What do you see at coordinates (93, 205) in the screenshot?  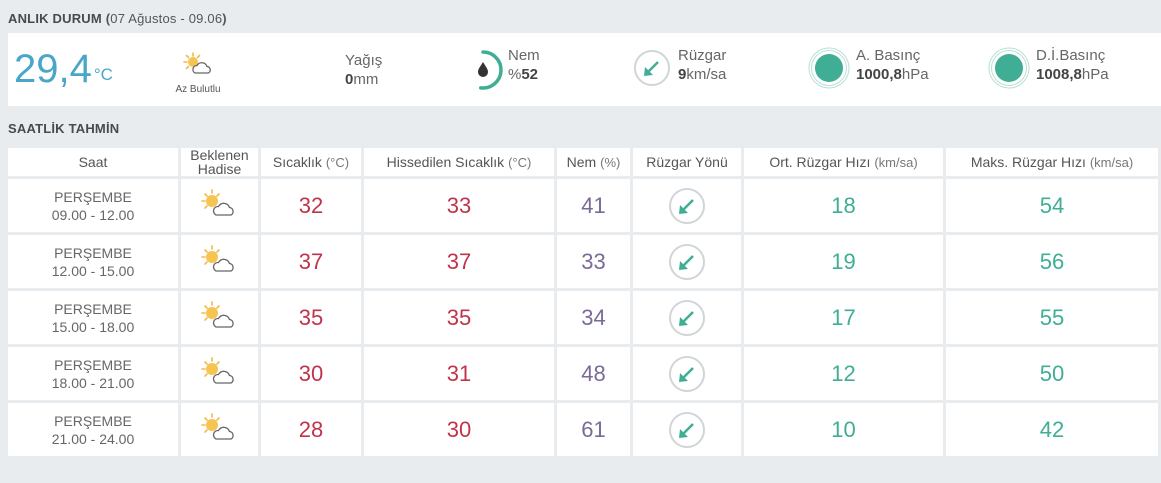 I see `cell-time: PERŞEMBE 09.00 - 12.00` at bounding box center [93, 205].